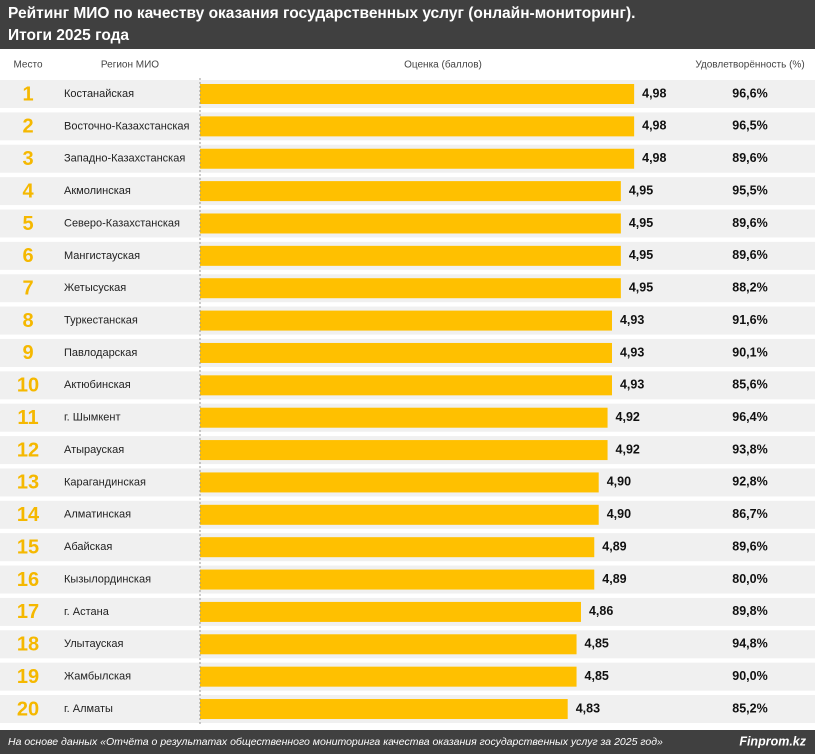  I want to click on category-label: Костанайская, so click(99, 94).